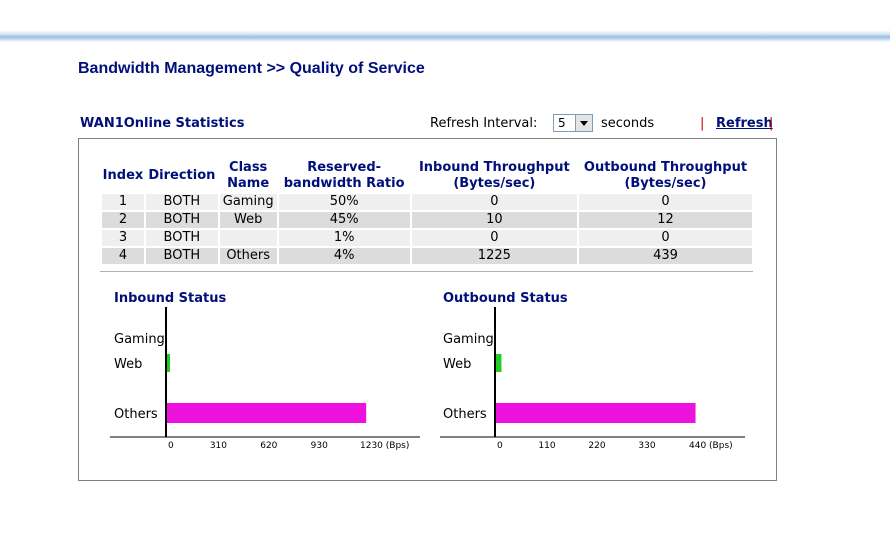 The height and width of the screenshot is (556, 890). What do you see at coordinates (344, 202) in the screenshot?
I see `table-cell: 50%` at bounding box center [344, 202].